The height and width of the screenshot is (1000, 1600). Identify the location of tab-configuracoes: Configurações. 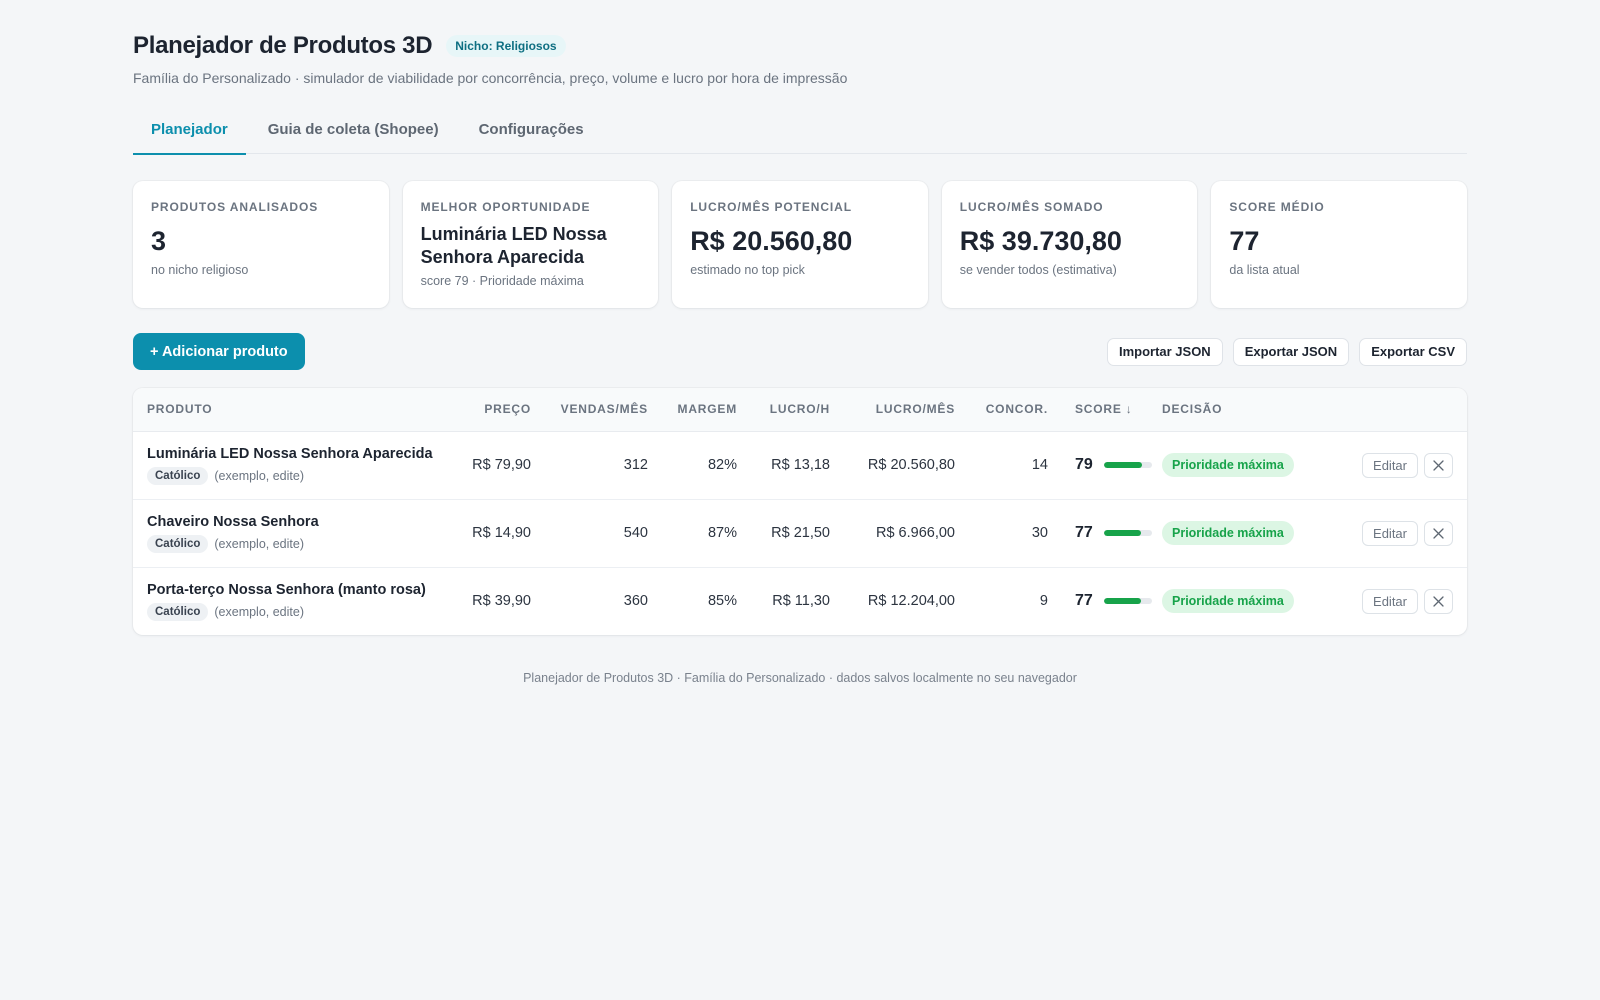
(531, 129).